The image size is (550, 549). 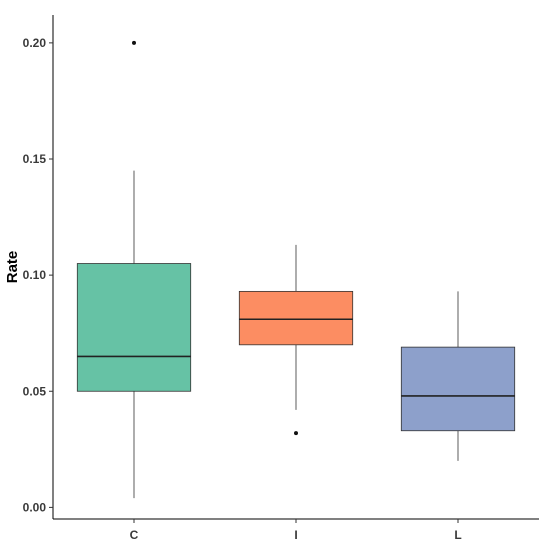 I want to click on box-group-L, so click(x=458, y=376).